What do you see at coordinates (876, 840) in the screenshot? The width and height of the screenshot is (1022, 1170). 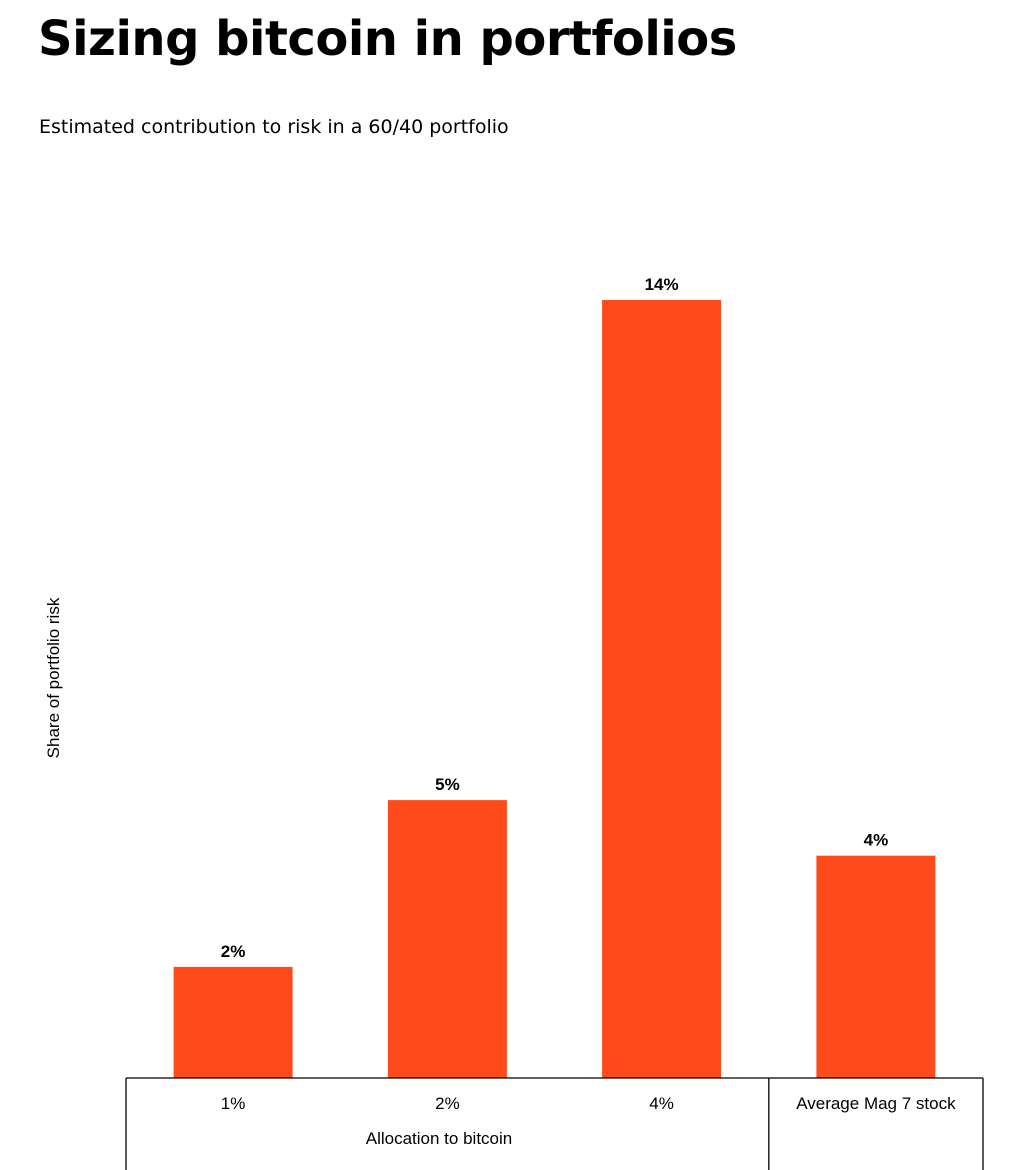 I see `bar-value-label: 4%` at bounding box center [876, 840].